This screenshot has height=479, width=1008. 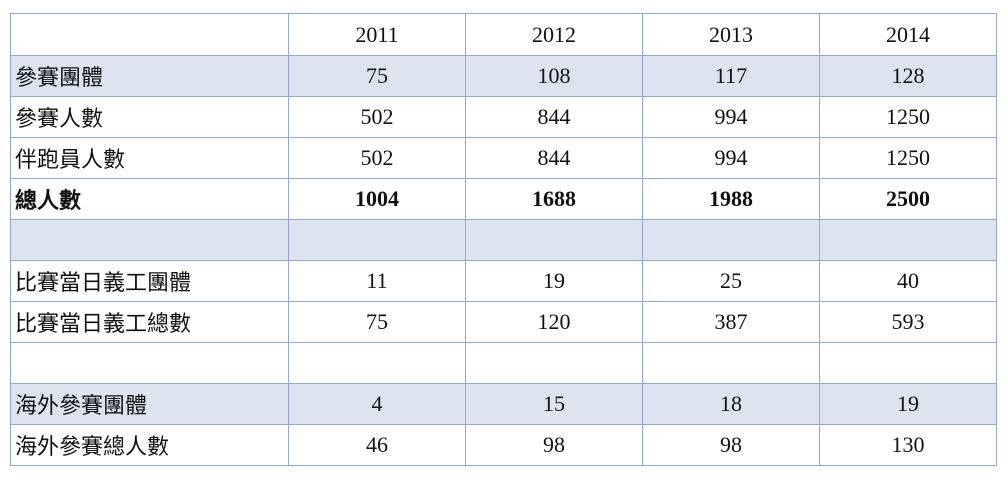 What do you see at coordinates (731, 404) in the screenshot?
I see `value-cell: 18` at bounding box center [731, 404].